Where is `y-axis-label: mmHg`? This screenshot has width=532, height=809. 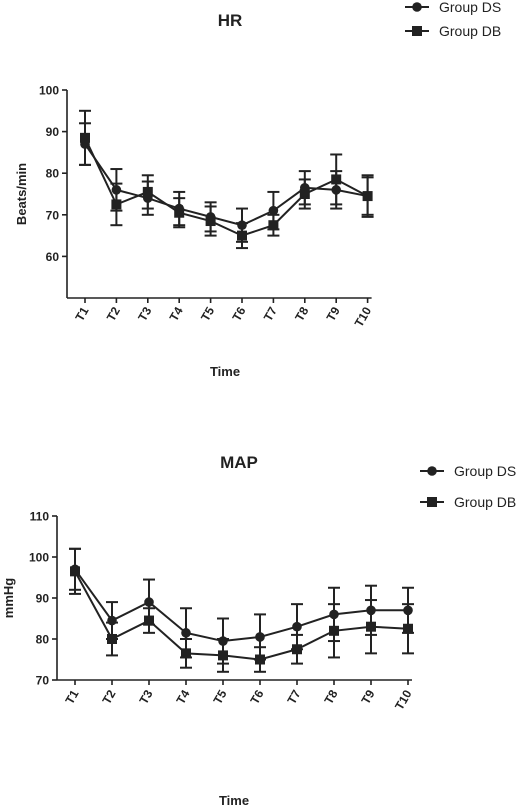 y-axis-label: mmHg is located at coordinates (8, 598).